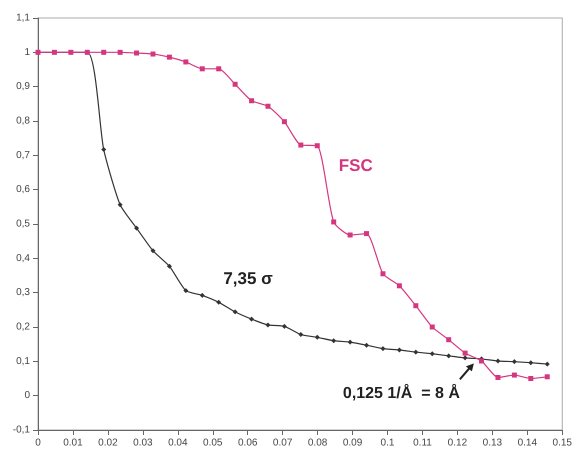 The width and height of the screenshot is (575, 450). Describe the element at coordinates (318, 443) in the screenshot. I see `x-tick-label: 0.08` at that location.